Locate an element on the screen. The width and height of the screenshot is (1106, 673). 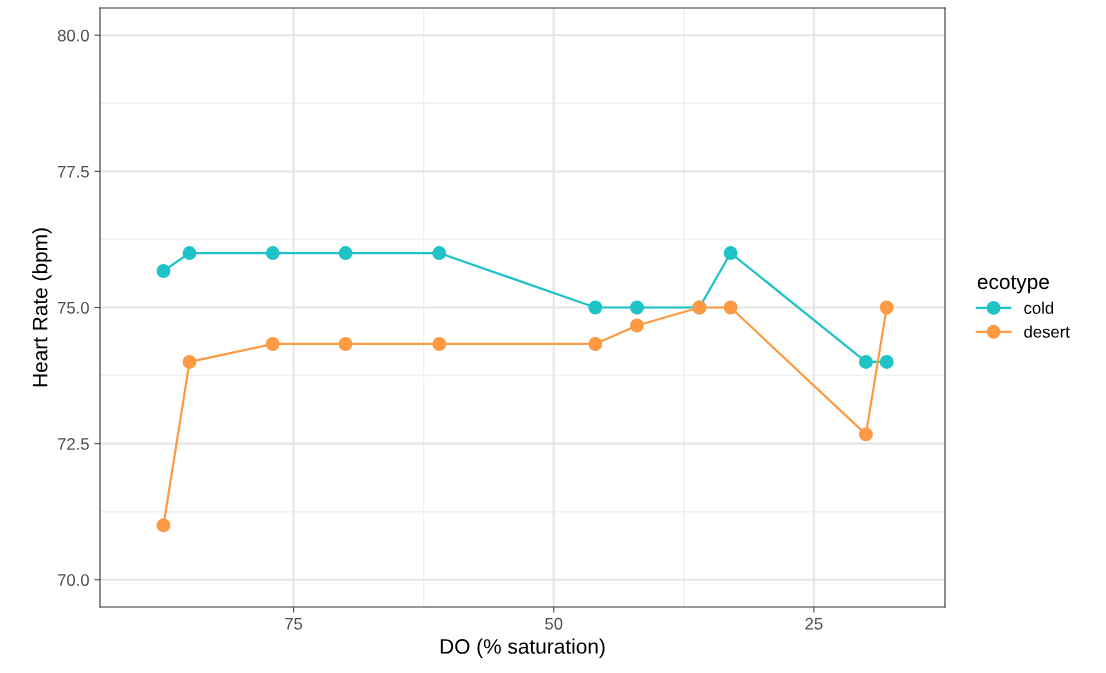
x-tick-label: 75 is located at coordinates (294, 624).